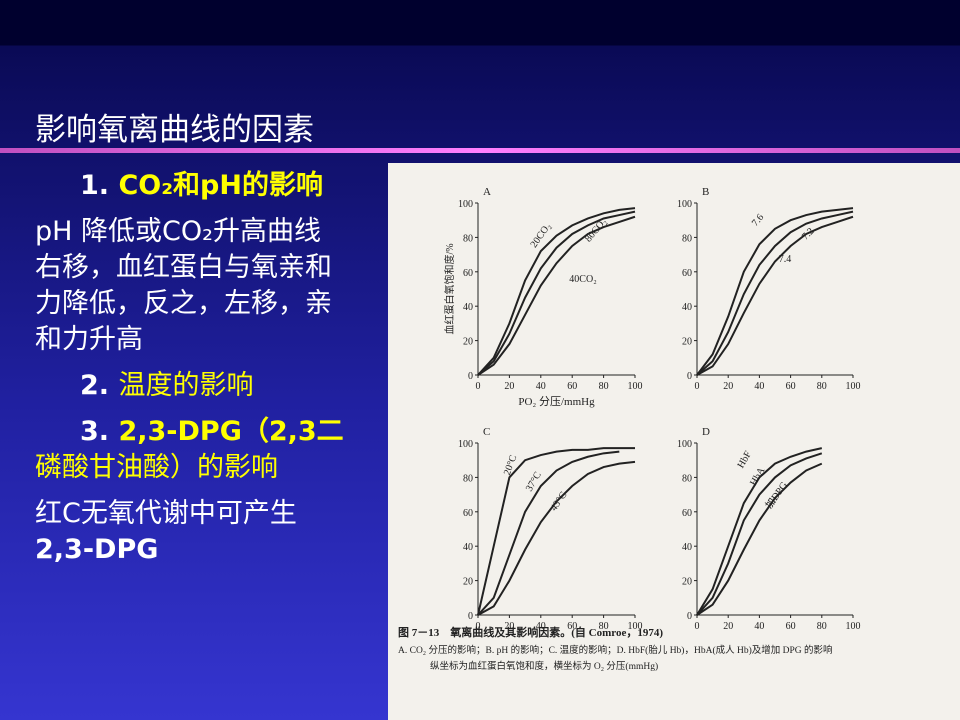  I want to click on y-axis-label: 血红蛋白氧饱和度/%, so click(449, 288).